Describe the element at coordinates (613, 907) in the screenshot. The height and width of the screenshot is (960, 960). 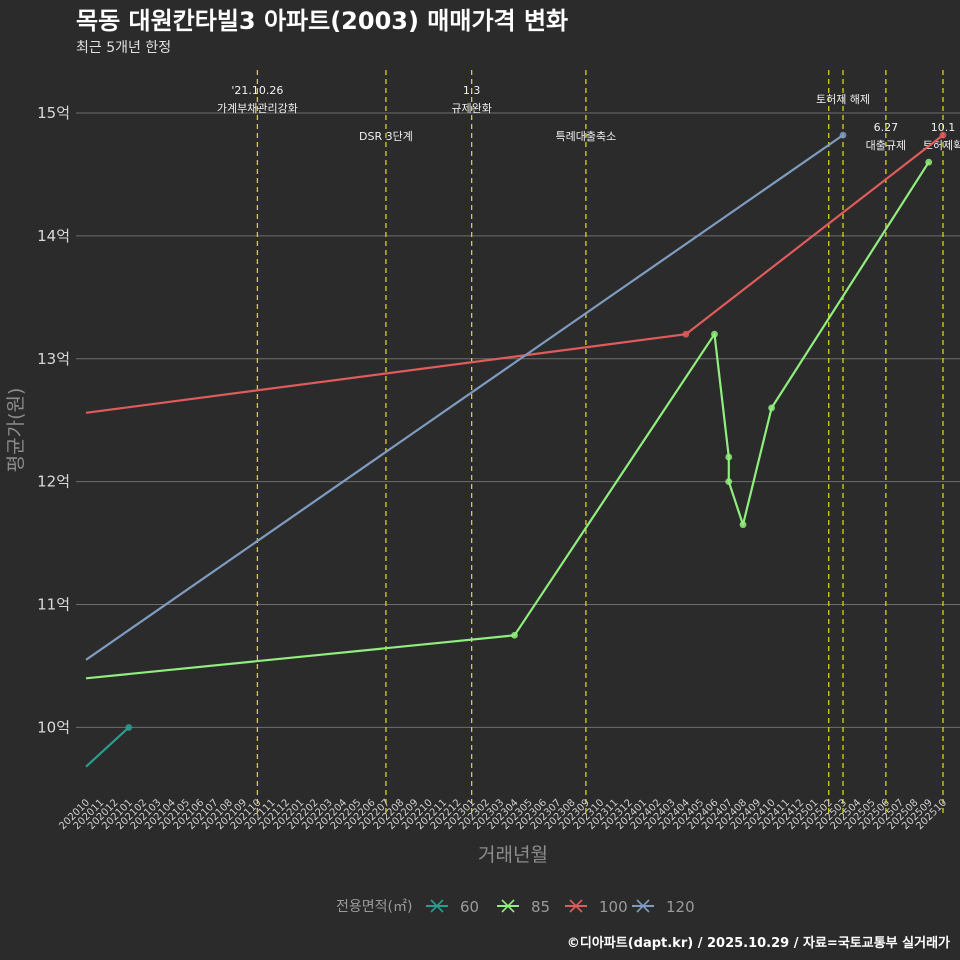
I see `legend-label: 100` at that location.